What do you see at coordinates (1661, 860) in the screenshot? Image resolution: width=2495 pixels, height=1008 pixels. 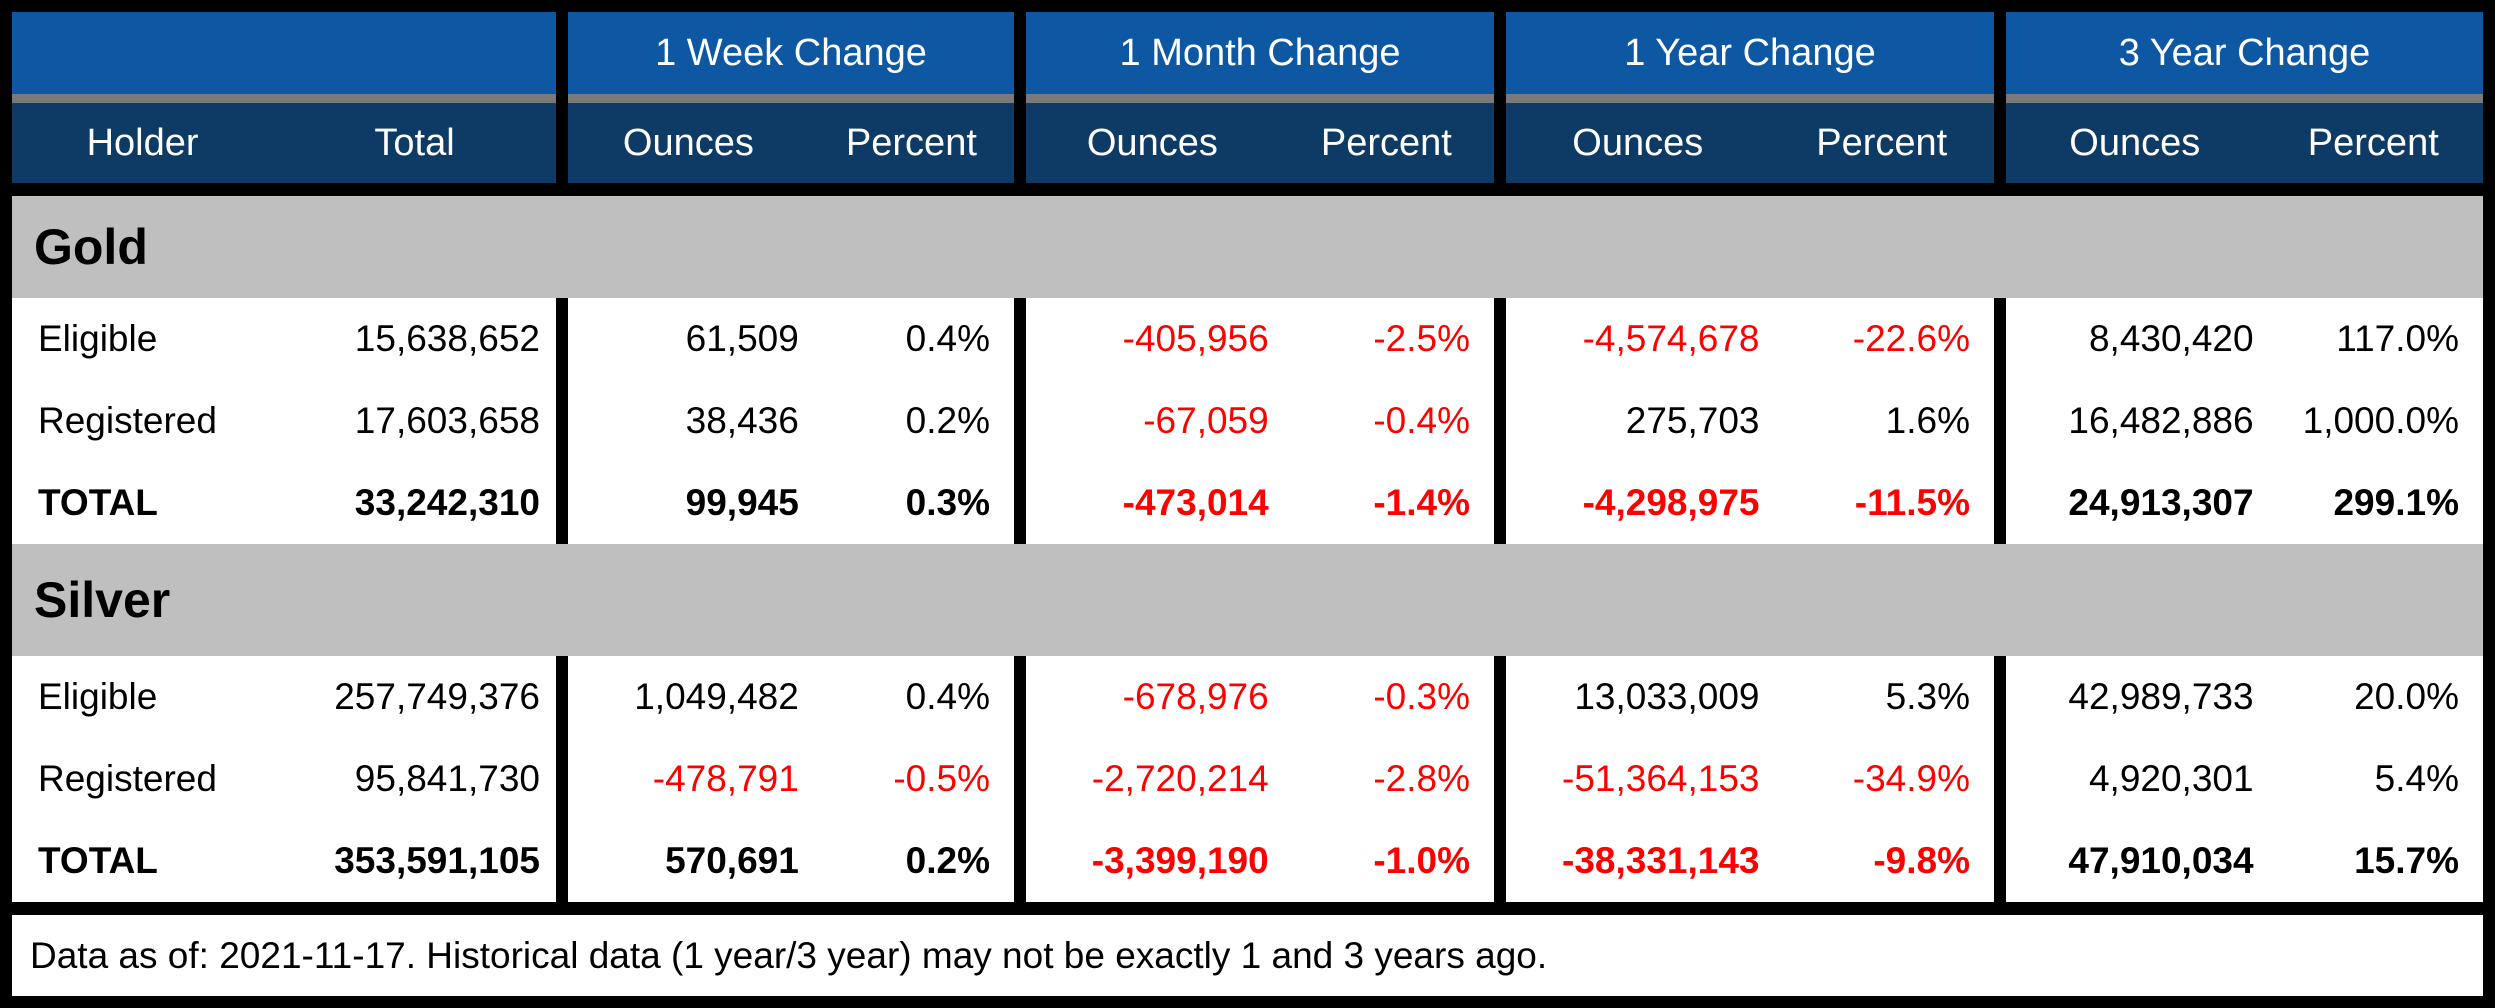 I see `ounces-value: -38,331,143` at bounding box center [1661, 860].